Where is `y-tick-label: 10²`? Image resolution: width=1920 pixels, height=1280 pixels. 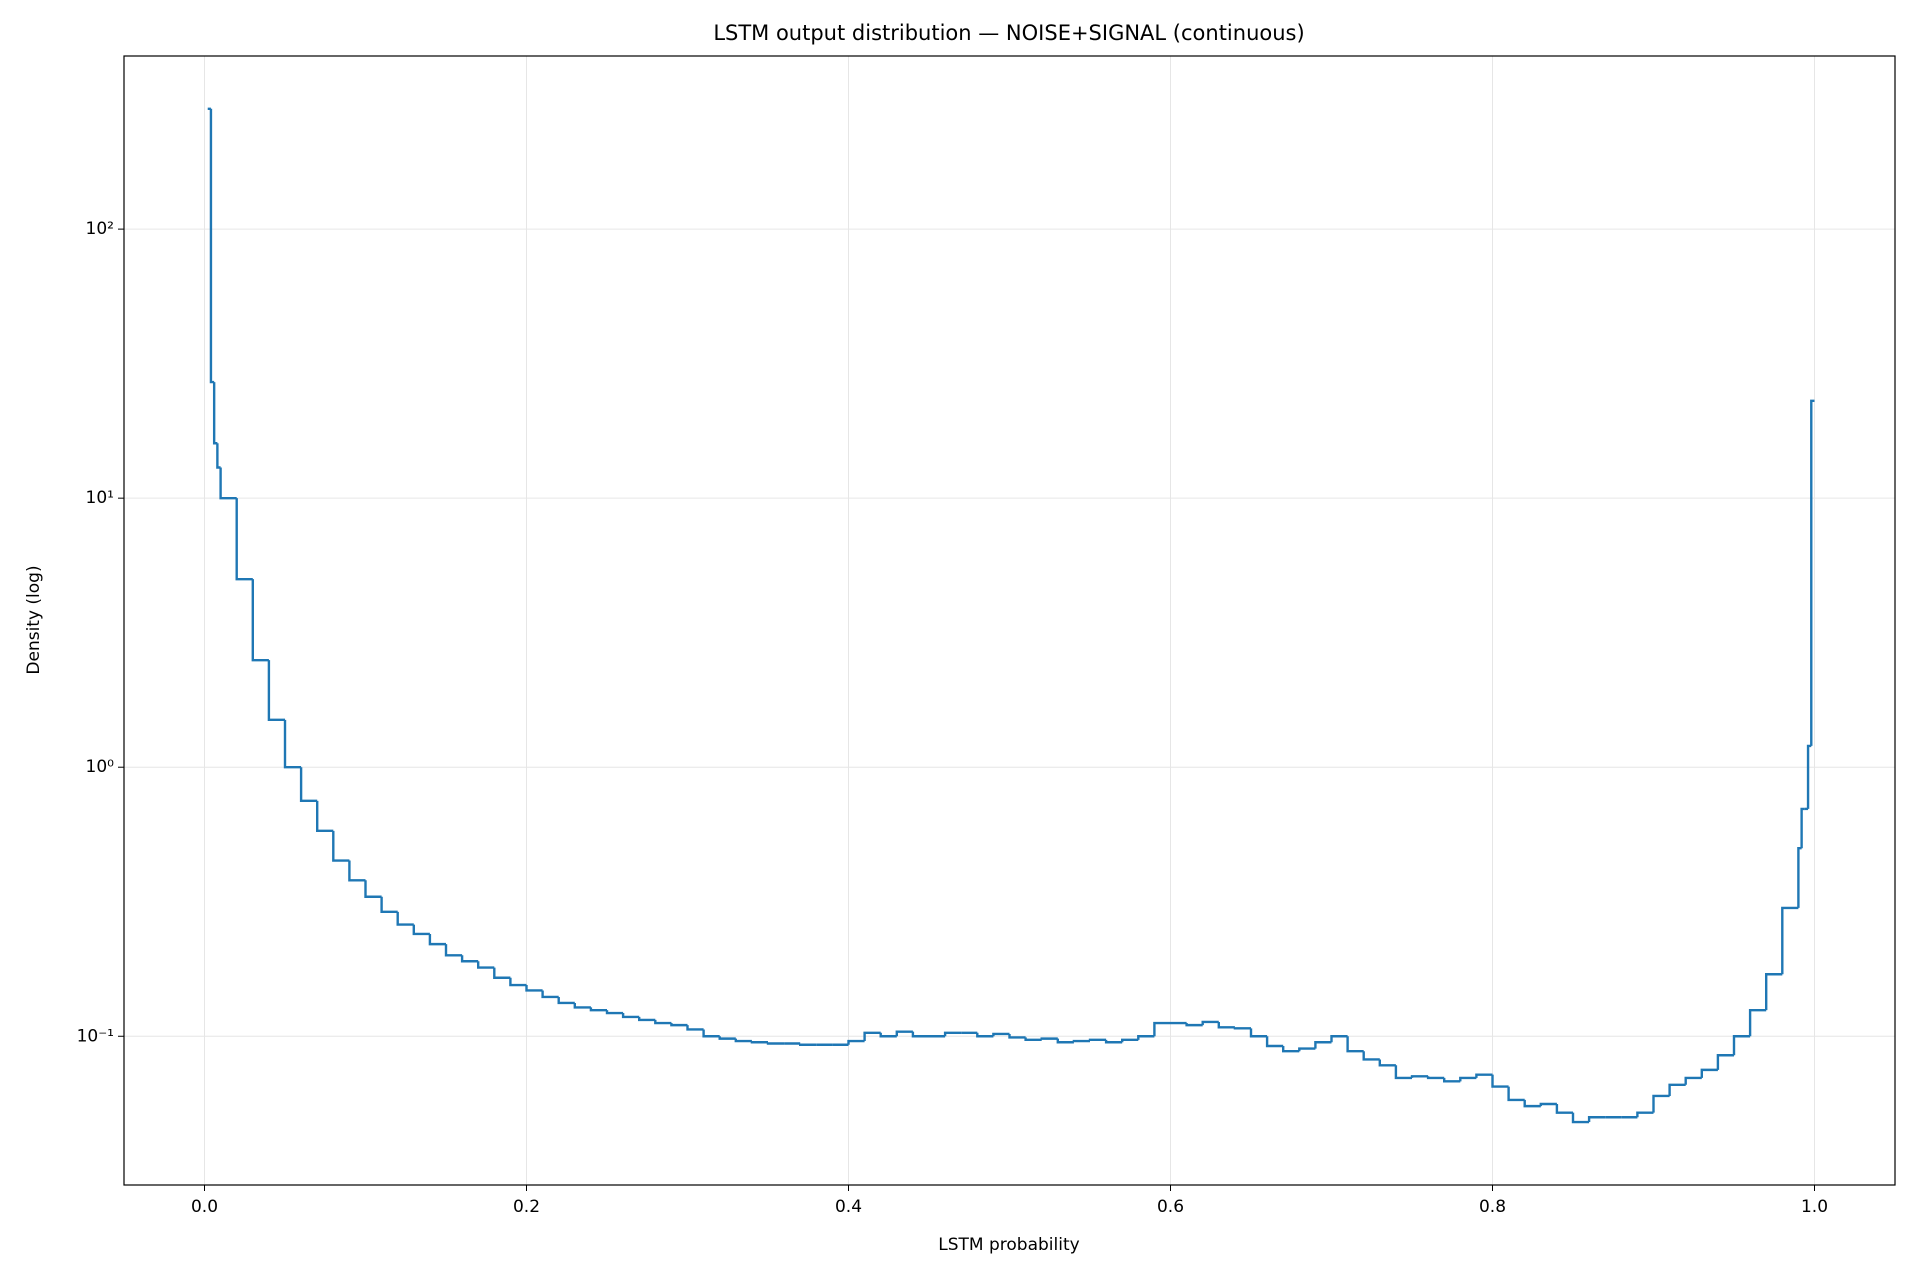
y-tick-label: 10² is located at coordinates (100, 229).